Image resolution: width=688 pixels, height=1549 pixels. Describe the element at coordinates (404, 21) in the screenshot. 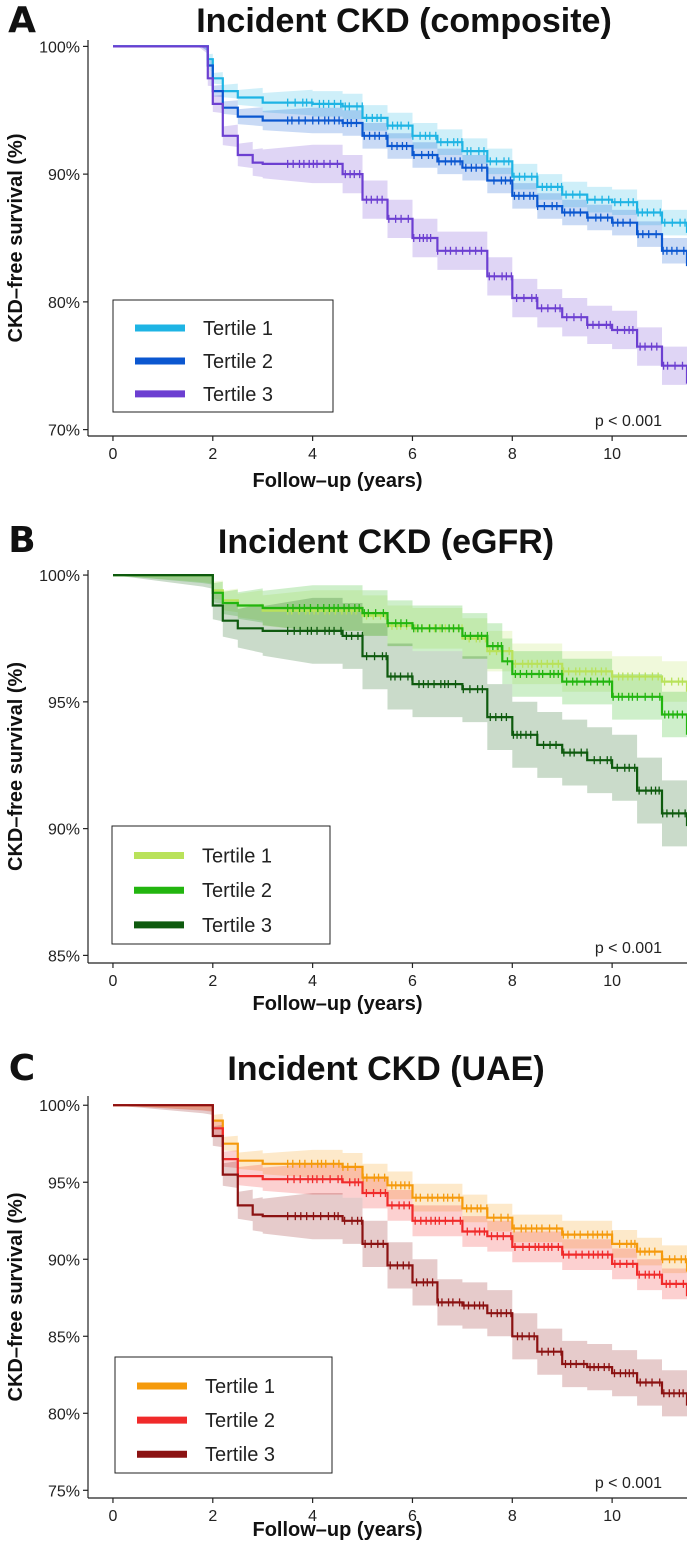

I see `chart-title: Incident CKD (composite)` at that location.